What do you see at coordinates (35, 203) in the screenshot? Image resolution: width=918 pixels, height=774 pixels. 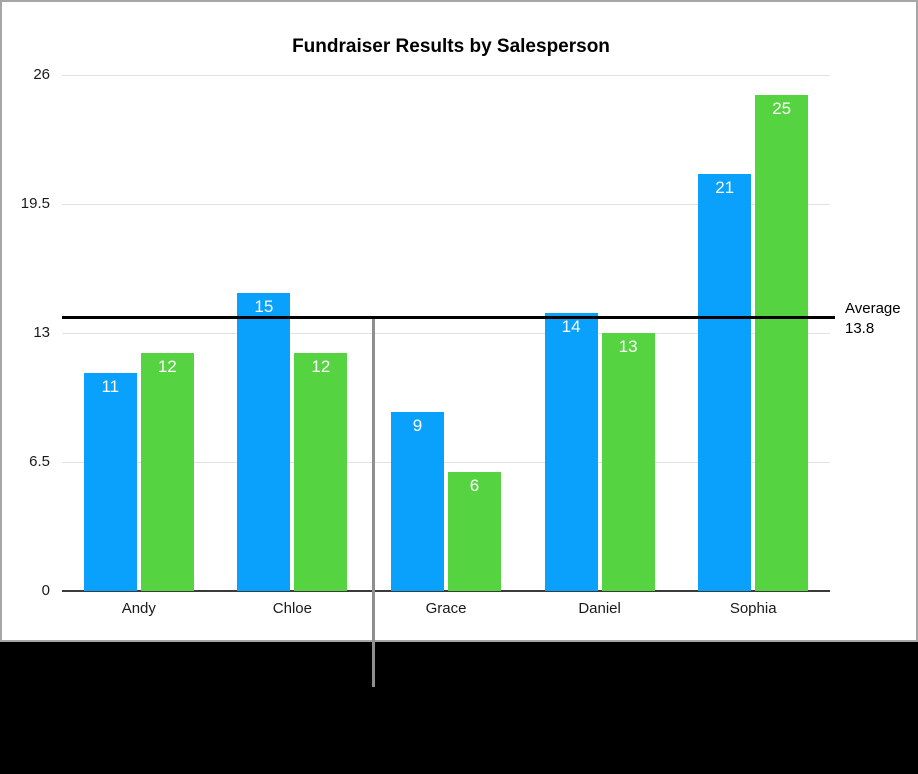 I see `y-tick-label: 19.5` at bounding box center [35, 203].